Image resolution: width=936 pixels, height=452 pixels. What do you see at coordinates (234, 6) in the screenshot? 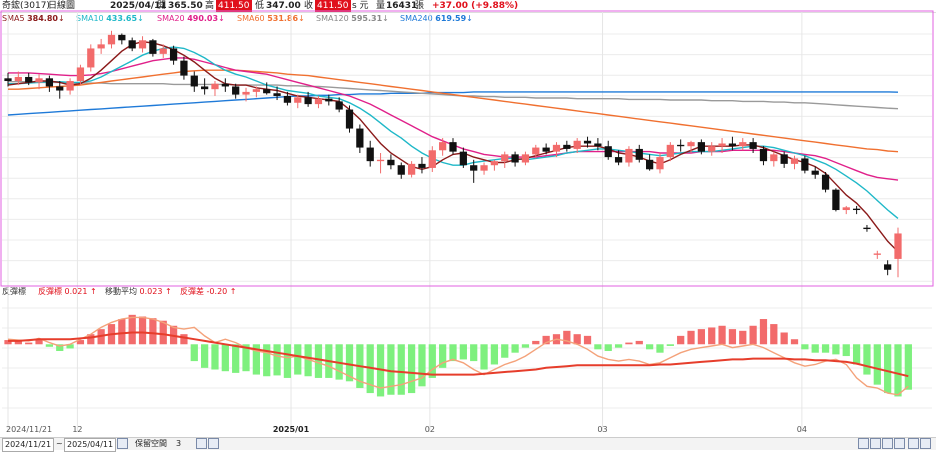
I see `high-value: 411.50` at bounding box center [234, 6].